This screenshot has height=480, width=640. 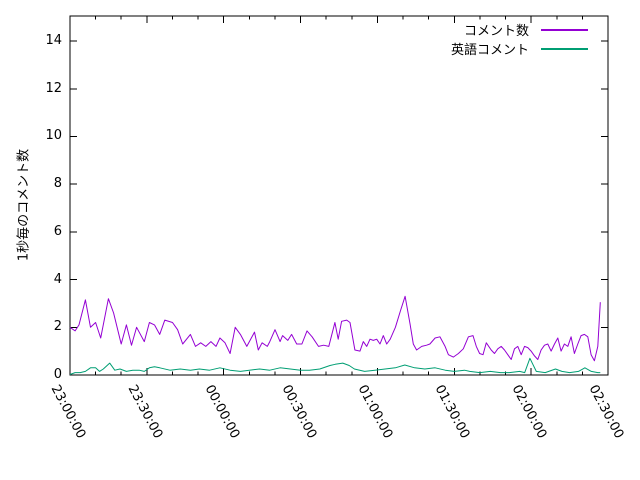 What do you see at coordinates (57, 184) in the screenshot?
I see `y-tick-label: 8` at bounding box center [57, 184].